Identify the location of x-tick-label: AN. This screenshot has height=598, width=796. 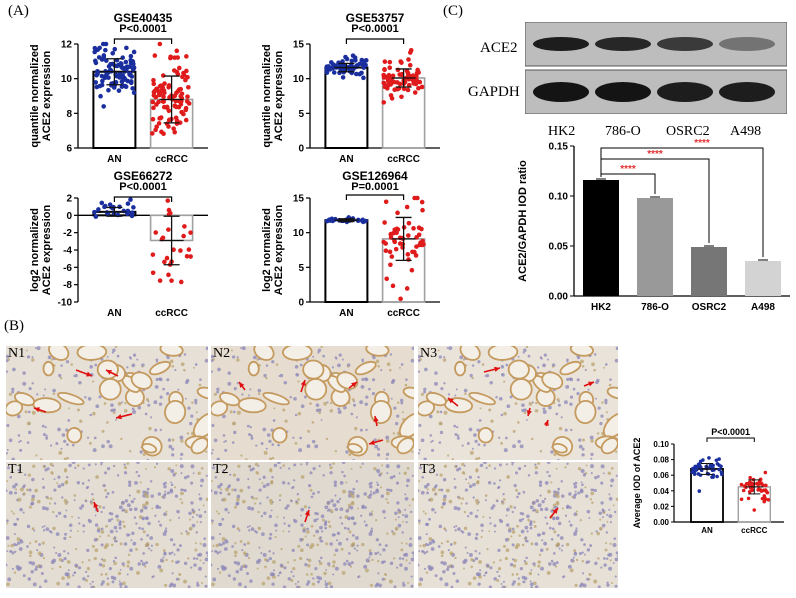
(346, 159).